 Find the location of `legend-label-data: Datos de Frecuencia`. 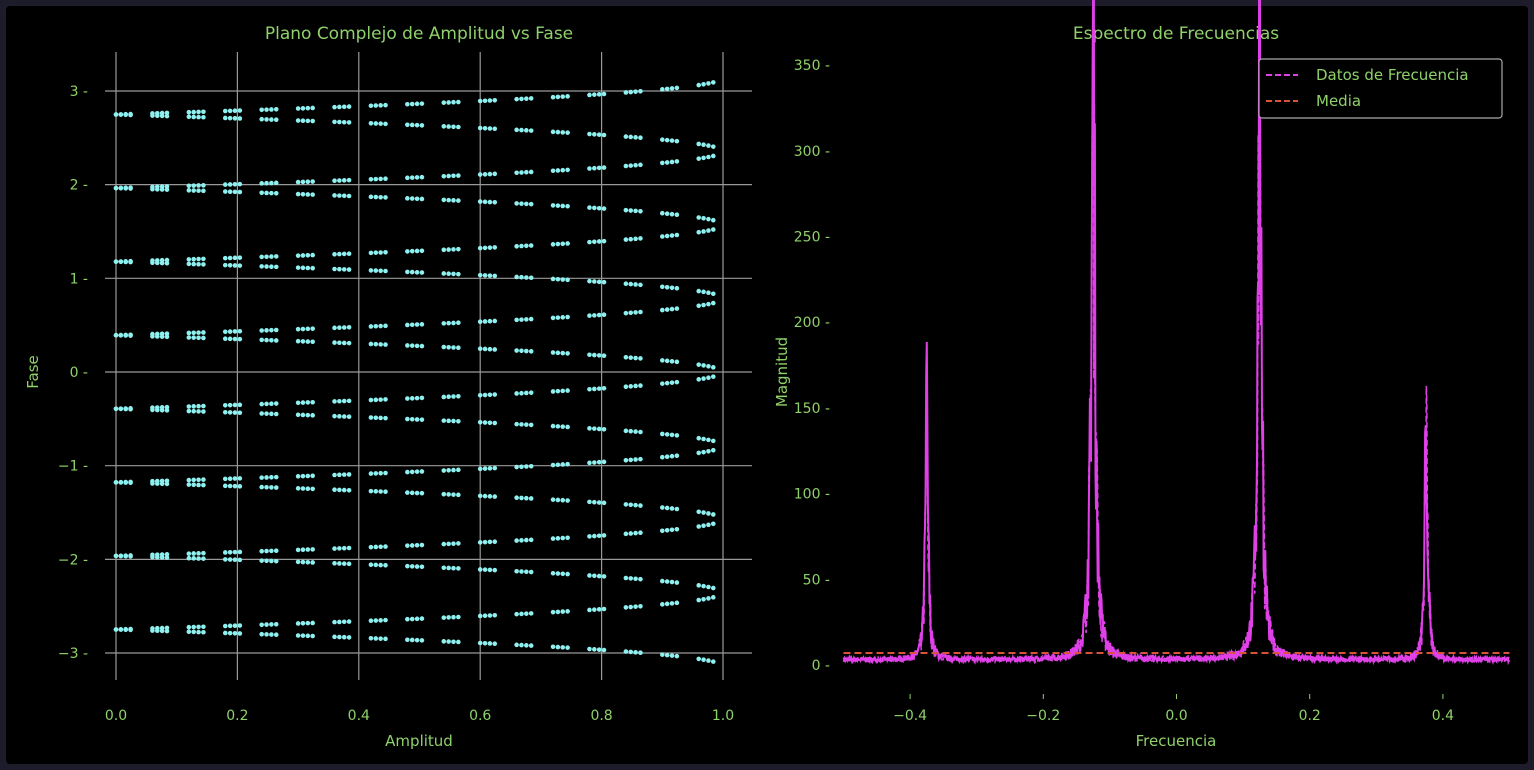

legend-label-data: Datos de Frecuencia is located at coordinates (1392, 75).